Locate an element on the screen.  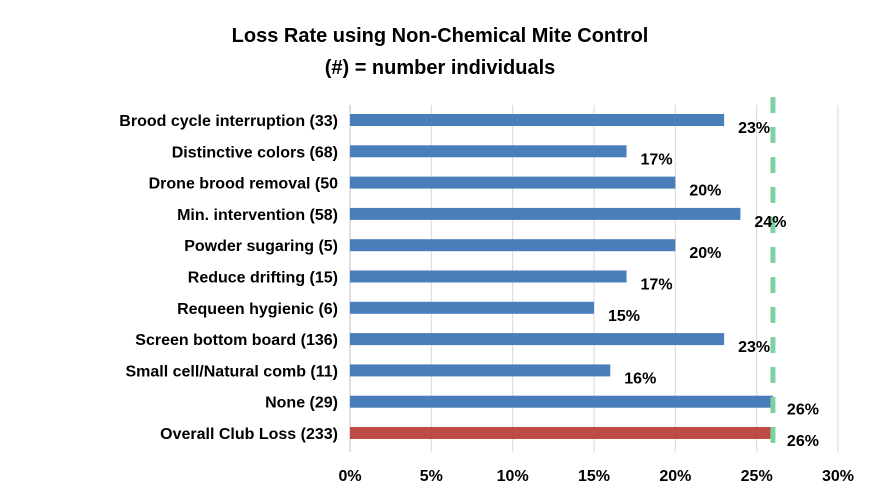
category-label: Reduce drifting (15) is located at coordinates (263, 278).